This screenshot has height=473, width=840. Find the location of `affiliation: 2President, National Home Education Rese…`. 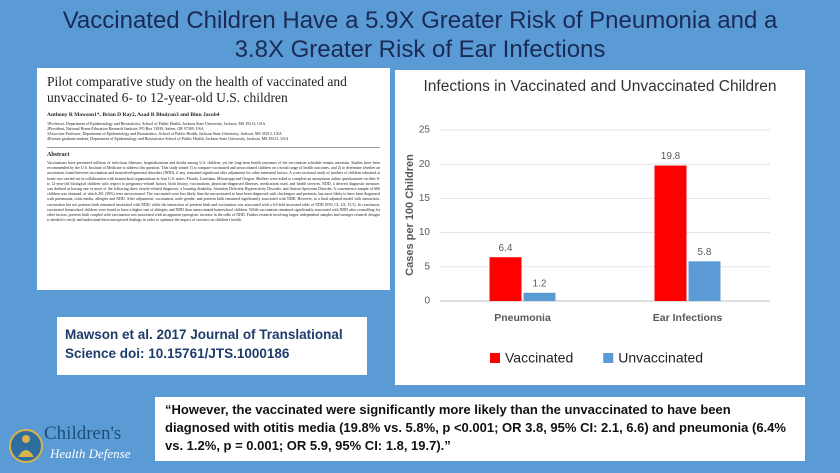

affiliation: 2President, National Home Education Rese… is located at coordinates (125, 128).